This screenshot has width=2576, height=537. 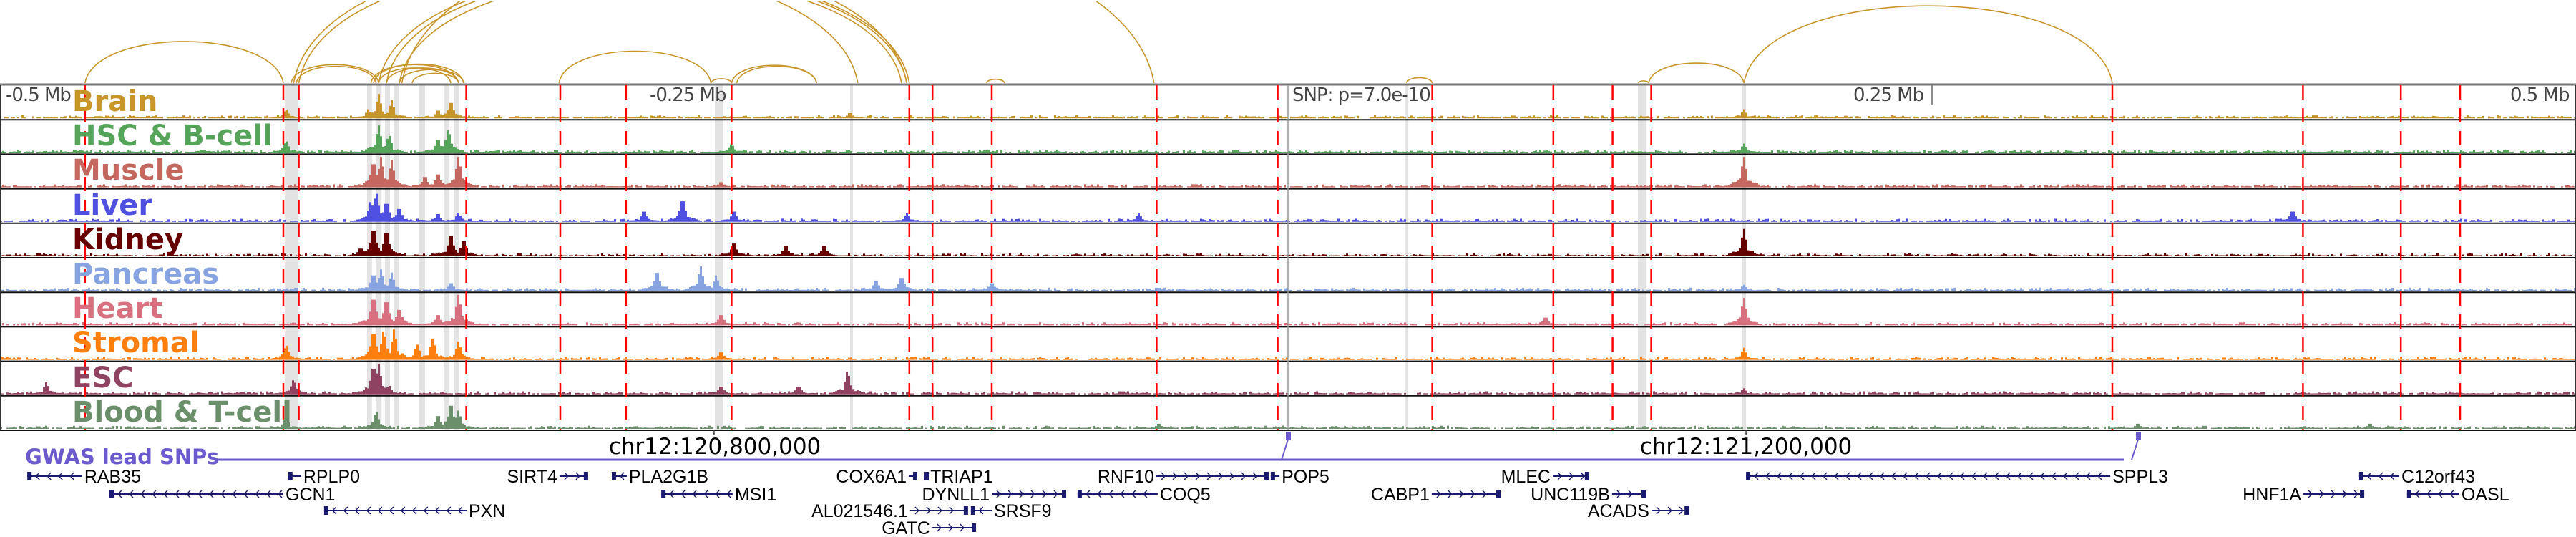 What do you see at coordinates (1746, 447) in the screenshot?
I see `coordinate-label: chr12:121,200,000` at bounding box center [1746, 447].